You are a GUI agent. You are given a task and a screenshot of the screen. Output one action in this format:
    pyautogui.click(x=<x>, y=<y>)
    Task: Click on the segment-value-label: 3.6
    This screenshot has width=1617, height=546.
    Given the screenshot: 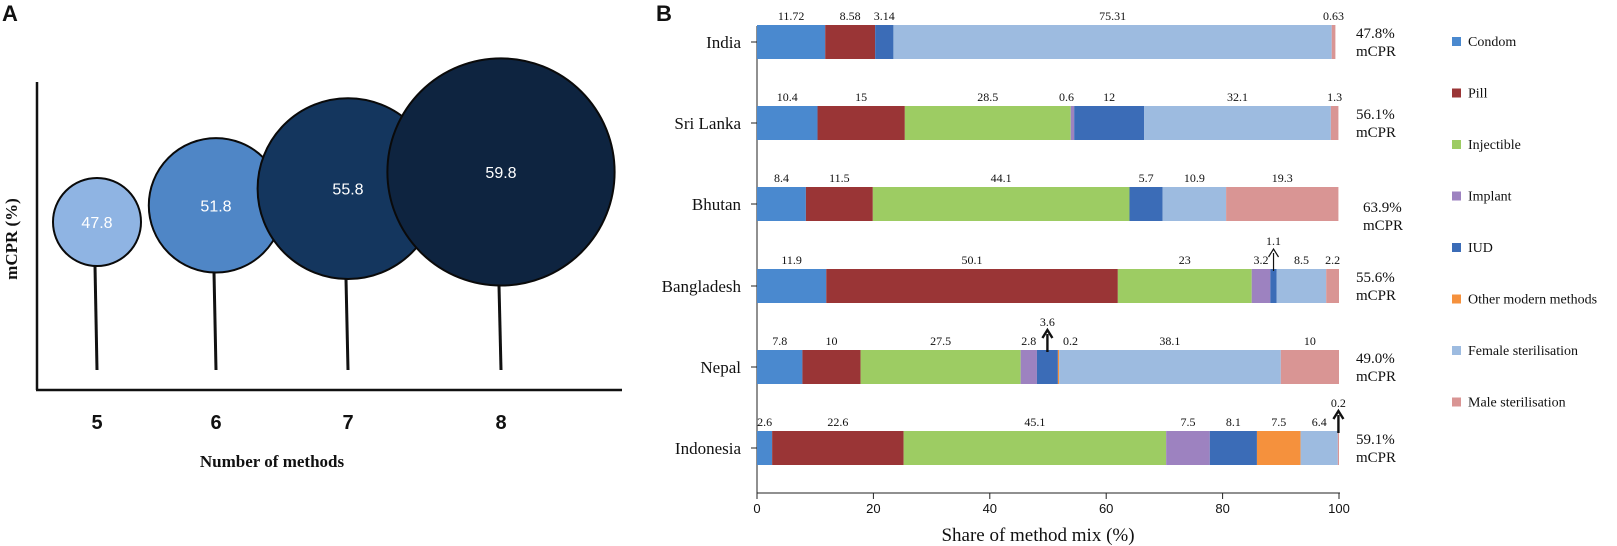 What is the action you would take?
    pyautogui.click(x=1047, y=322)
    